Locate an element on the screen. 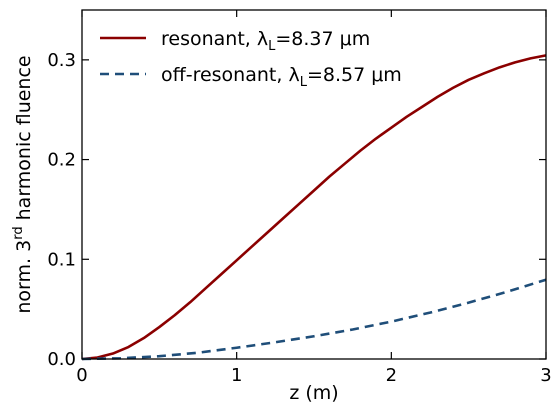 This screenshot has width=554, height=405. x-tick-label: 1 is located at coordinates (236, 375).